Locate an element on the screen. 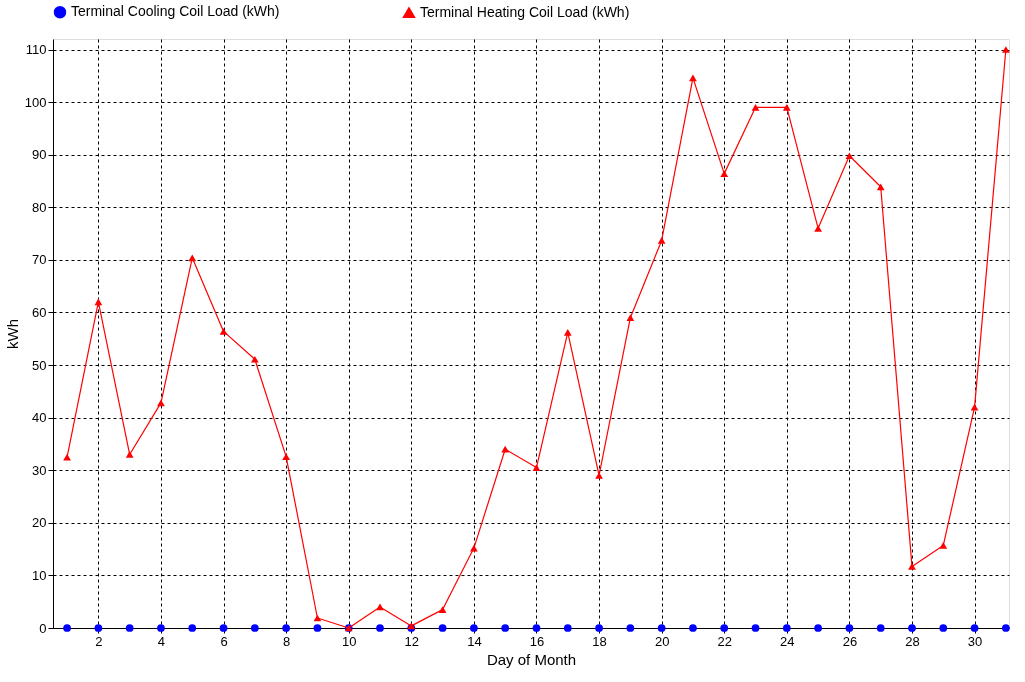  y-tick-label: 90 is located at coordinates (39, 155).